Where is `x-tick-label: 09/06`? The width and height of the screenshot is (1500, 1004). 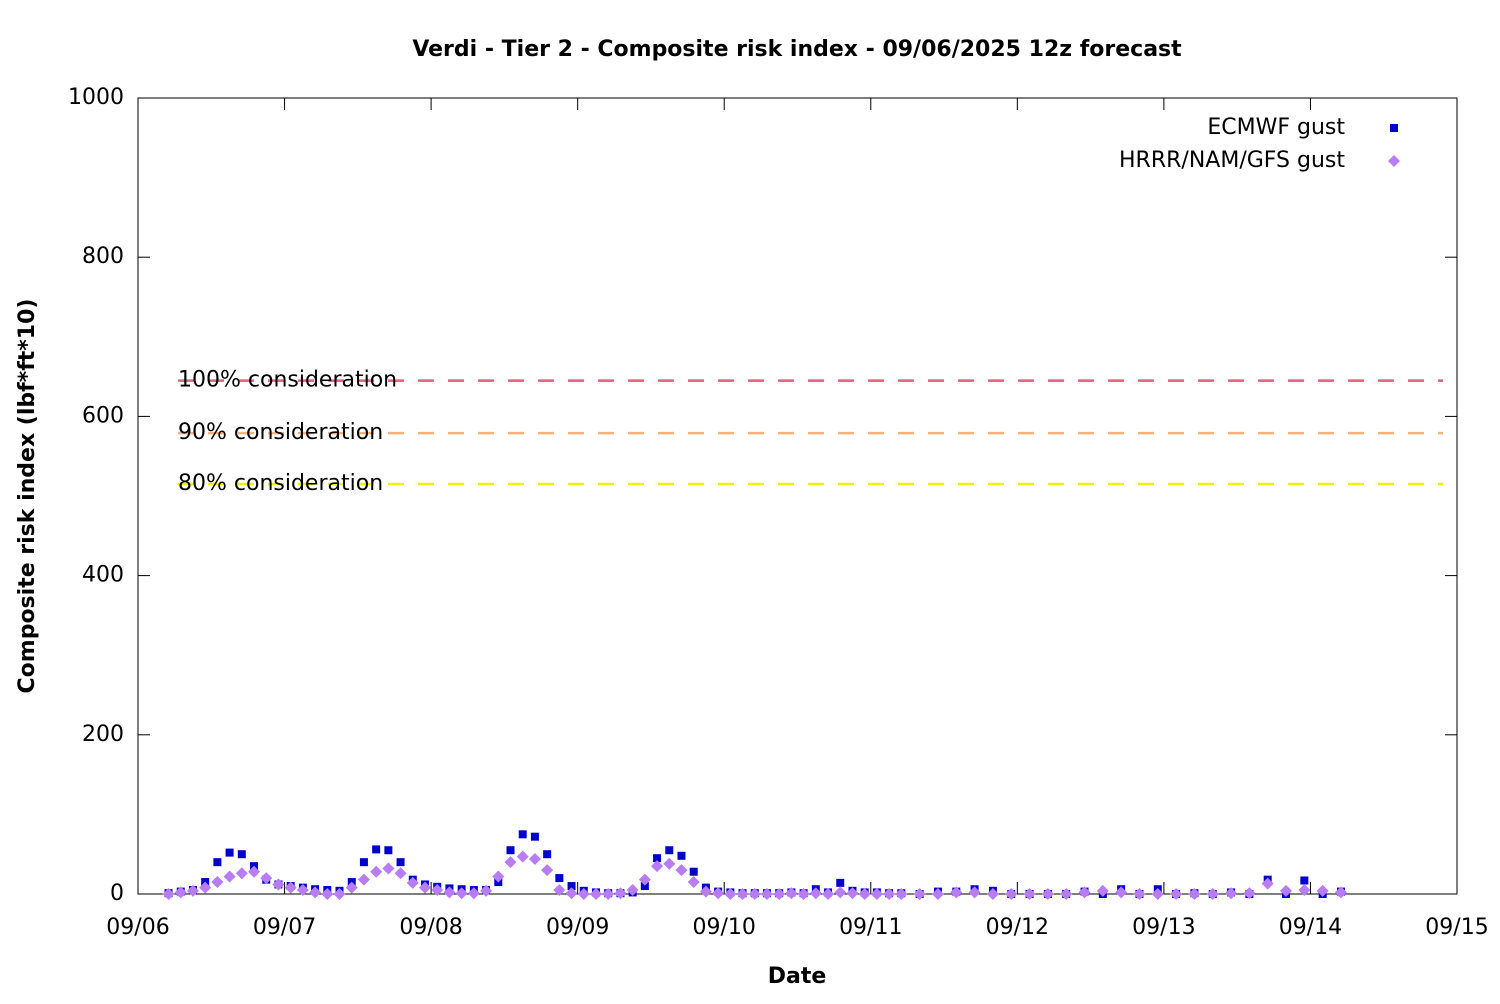 x-tick-label: 09/06 is located at coordinates (137, 927).